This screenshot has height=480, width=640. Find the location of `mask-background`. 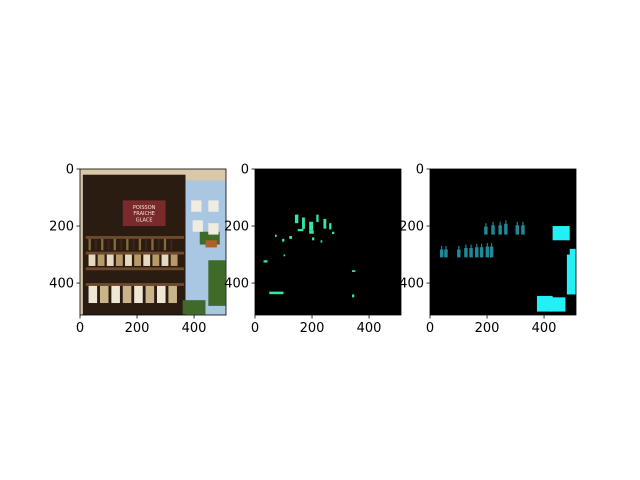

mask-background is located at coordinates (328, 242).